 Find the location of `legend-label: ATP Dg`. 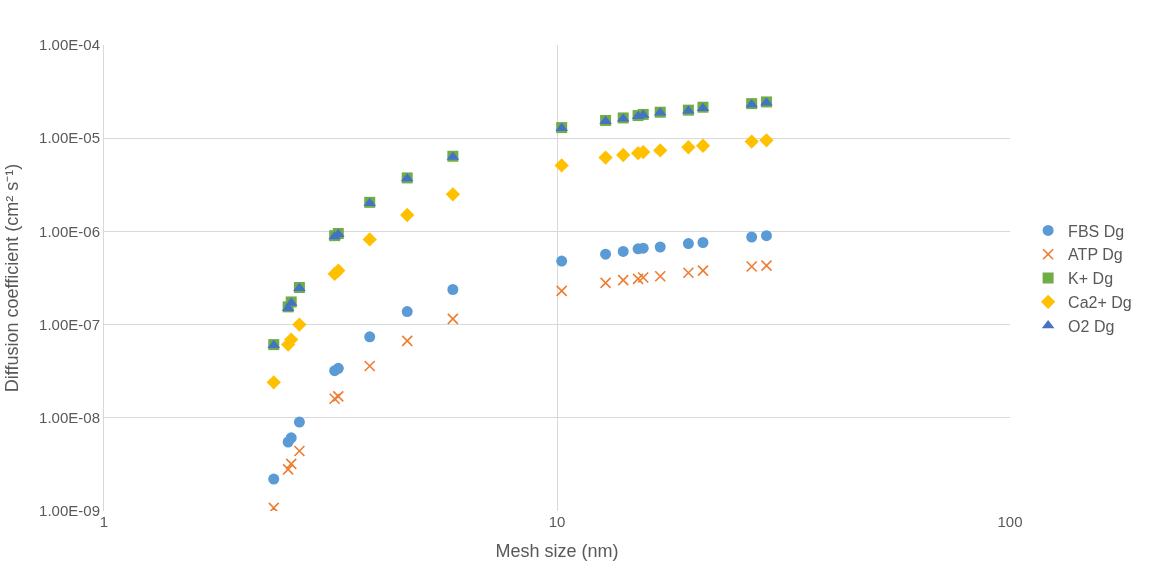

legend-label: ATP Dg is located at coordinates (1095, 255).